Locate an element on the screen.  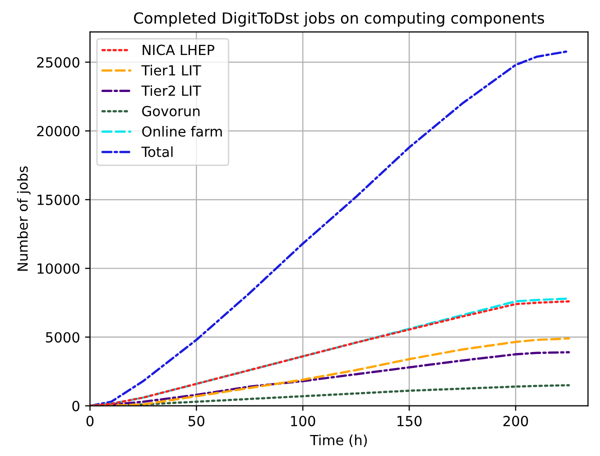
x-axis-title: Time (h) is located at coordinates (338, 440).